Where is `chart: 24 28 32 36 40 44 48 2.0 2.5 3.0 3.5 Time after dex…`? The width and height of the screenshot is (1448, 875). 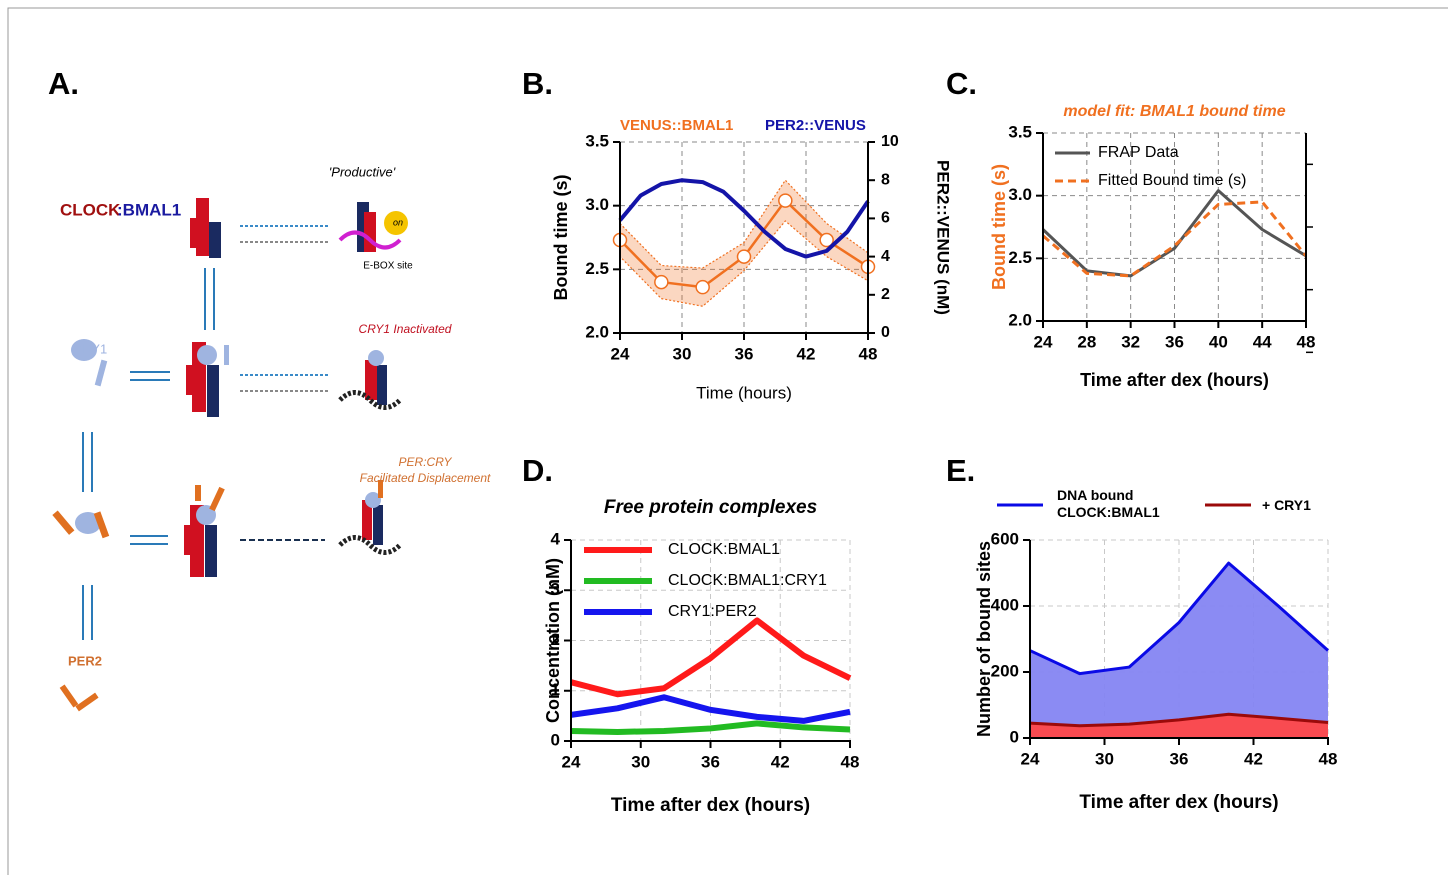 chart: 24 28 32 36 40 44 48 2.0 2.5 3.0 3.5 Time after dex… is located at coordinates (1152, 246).